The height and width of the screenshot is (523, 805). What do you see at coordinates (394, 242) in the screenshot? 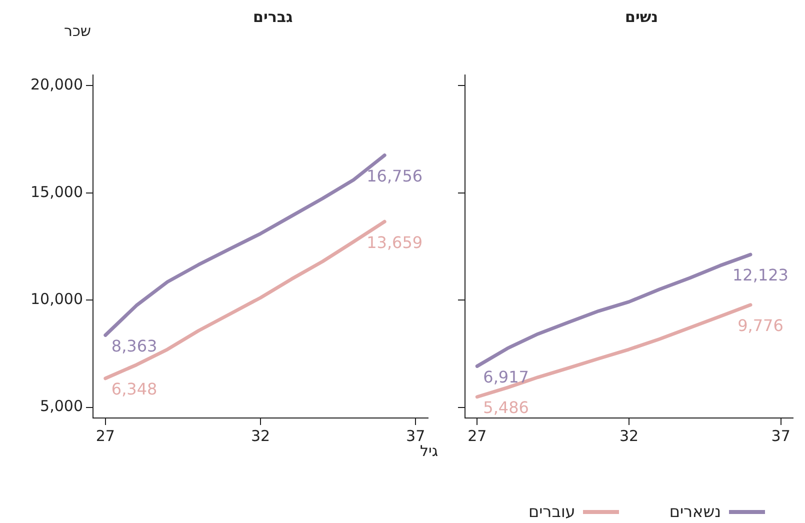
I see `data-label: 13,659` at bounding box center [394, 242].